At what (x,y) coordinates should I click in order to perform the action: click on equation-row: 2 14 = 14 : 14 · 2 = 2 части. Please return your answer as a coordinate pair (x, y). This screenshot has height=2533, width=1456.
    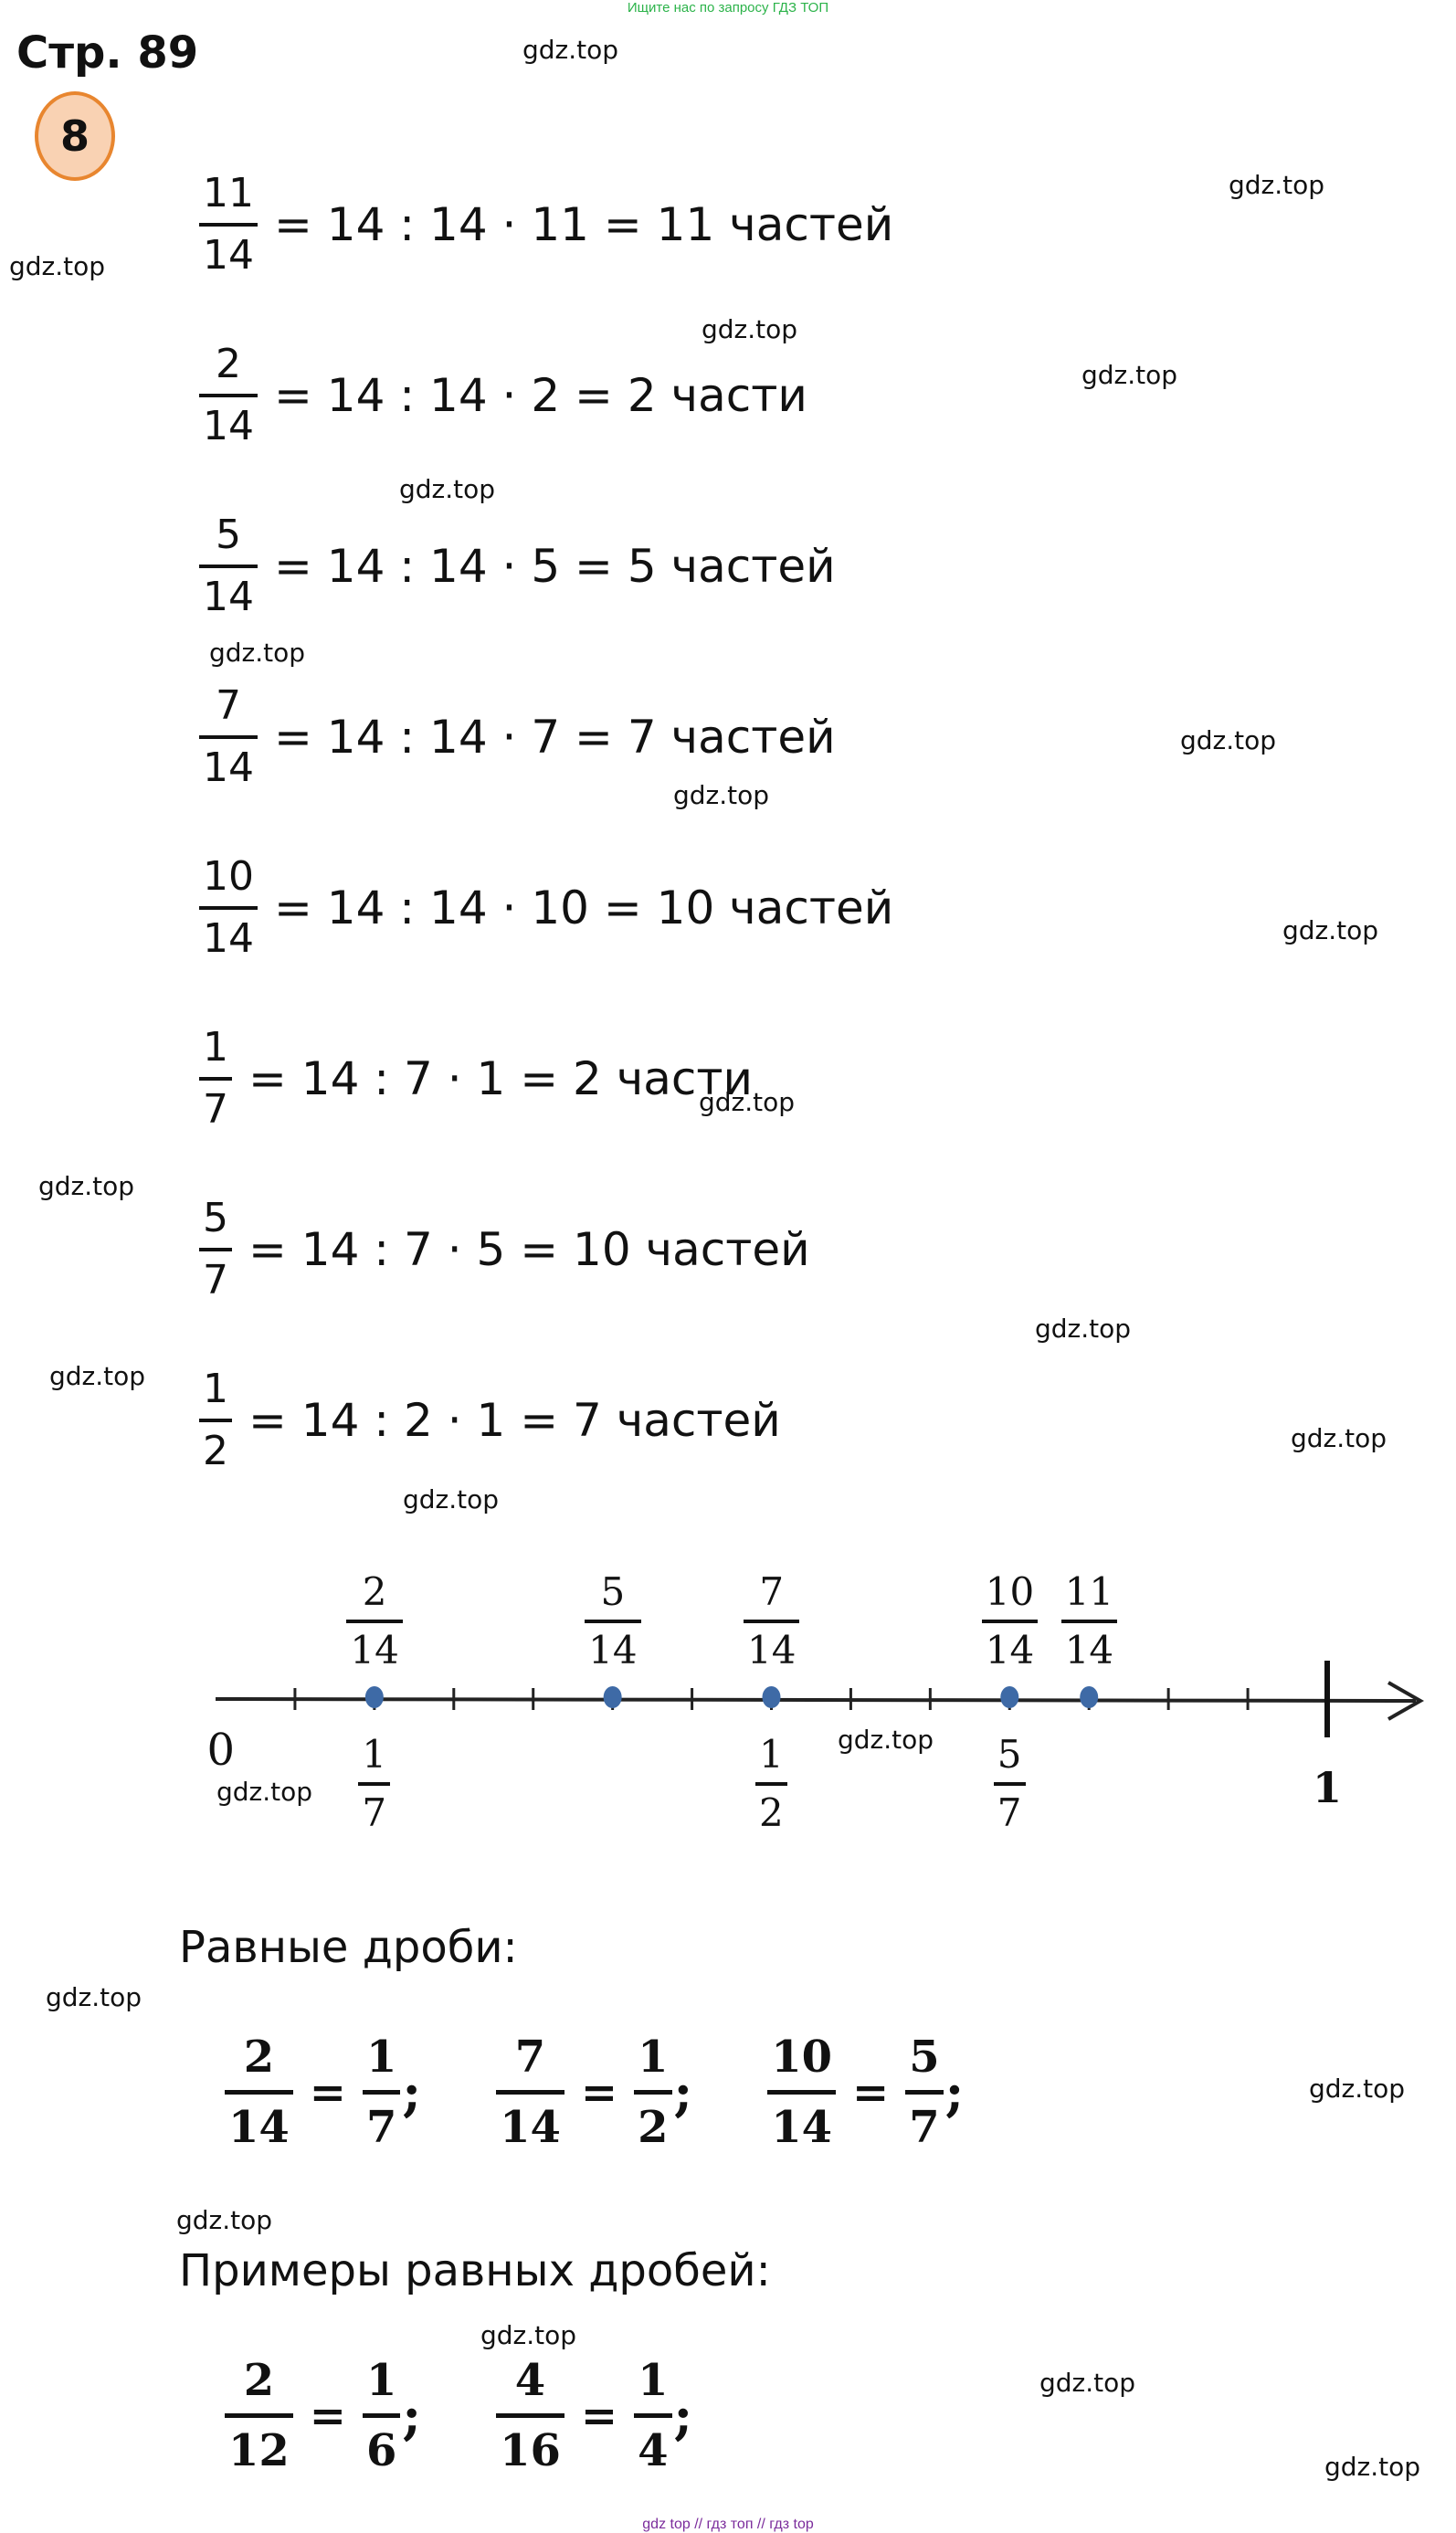
    Looking at the image, I should click on (503, 395).